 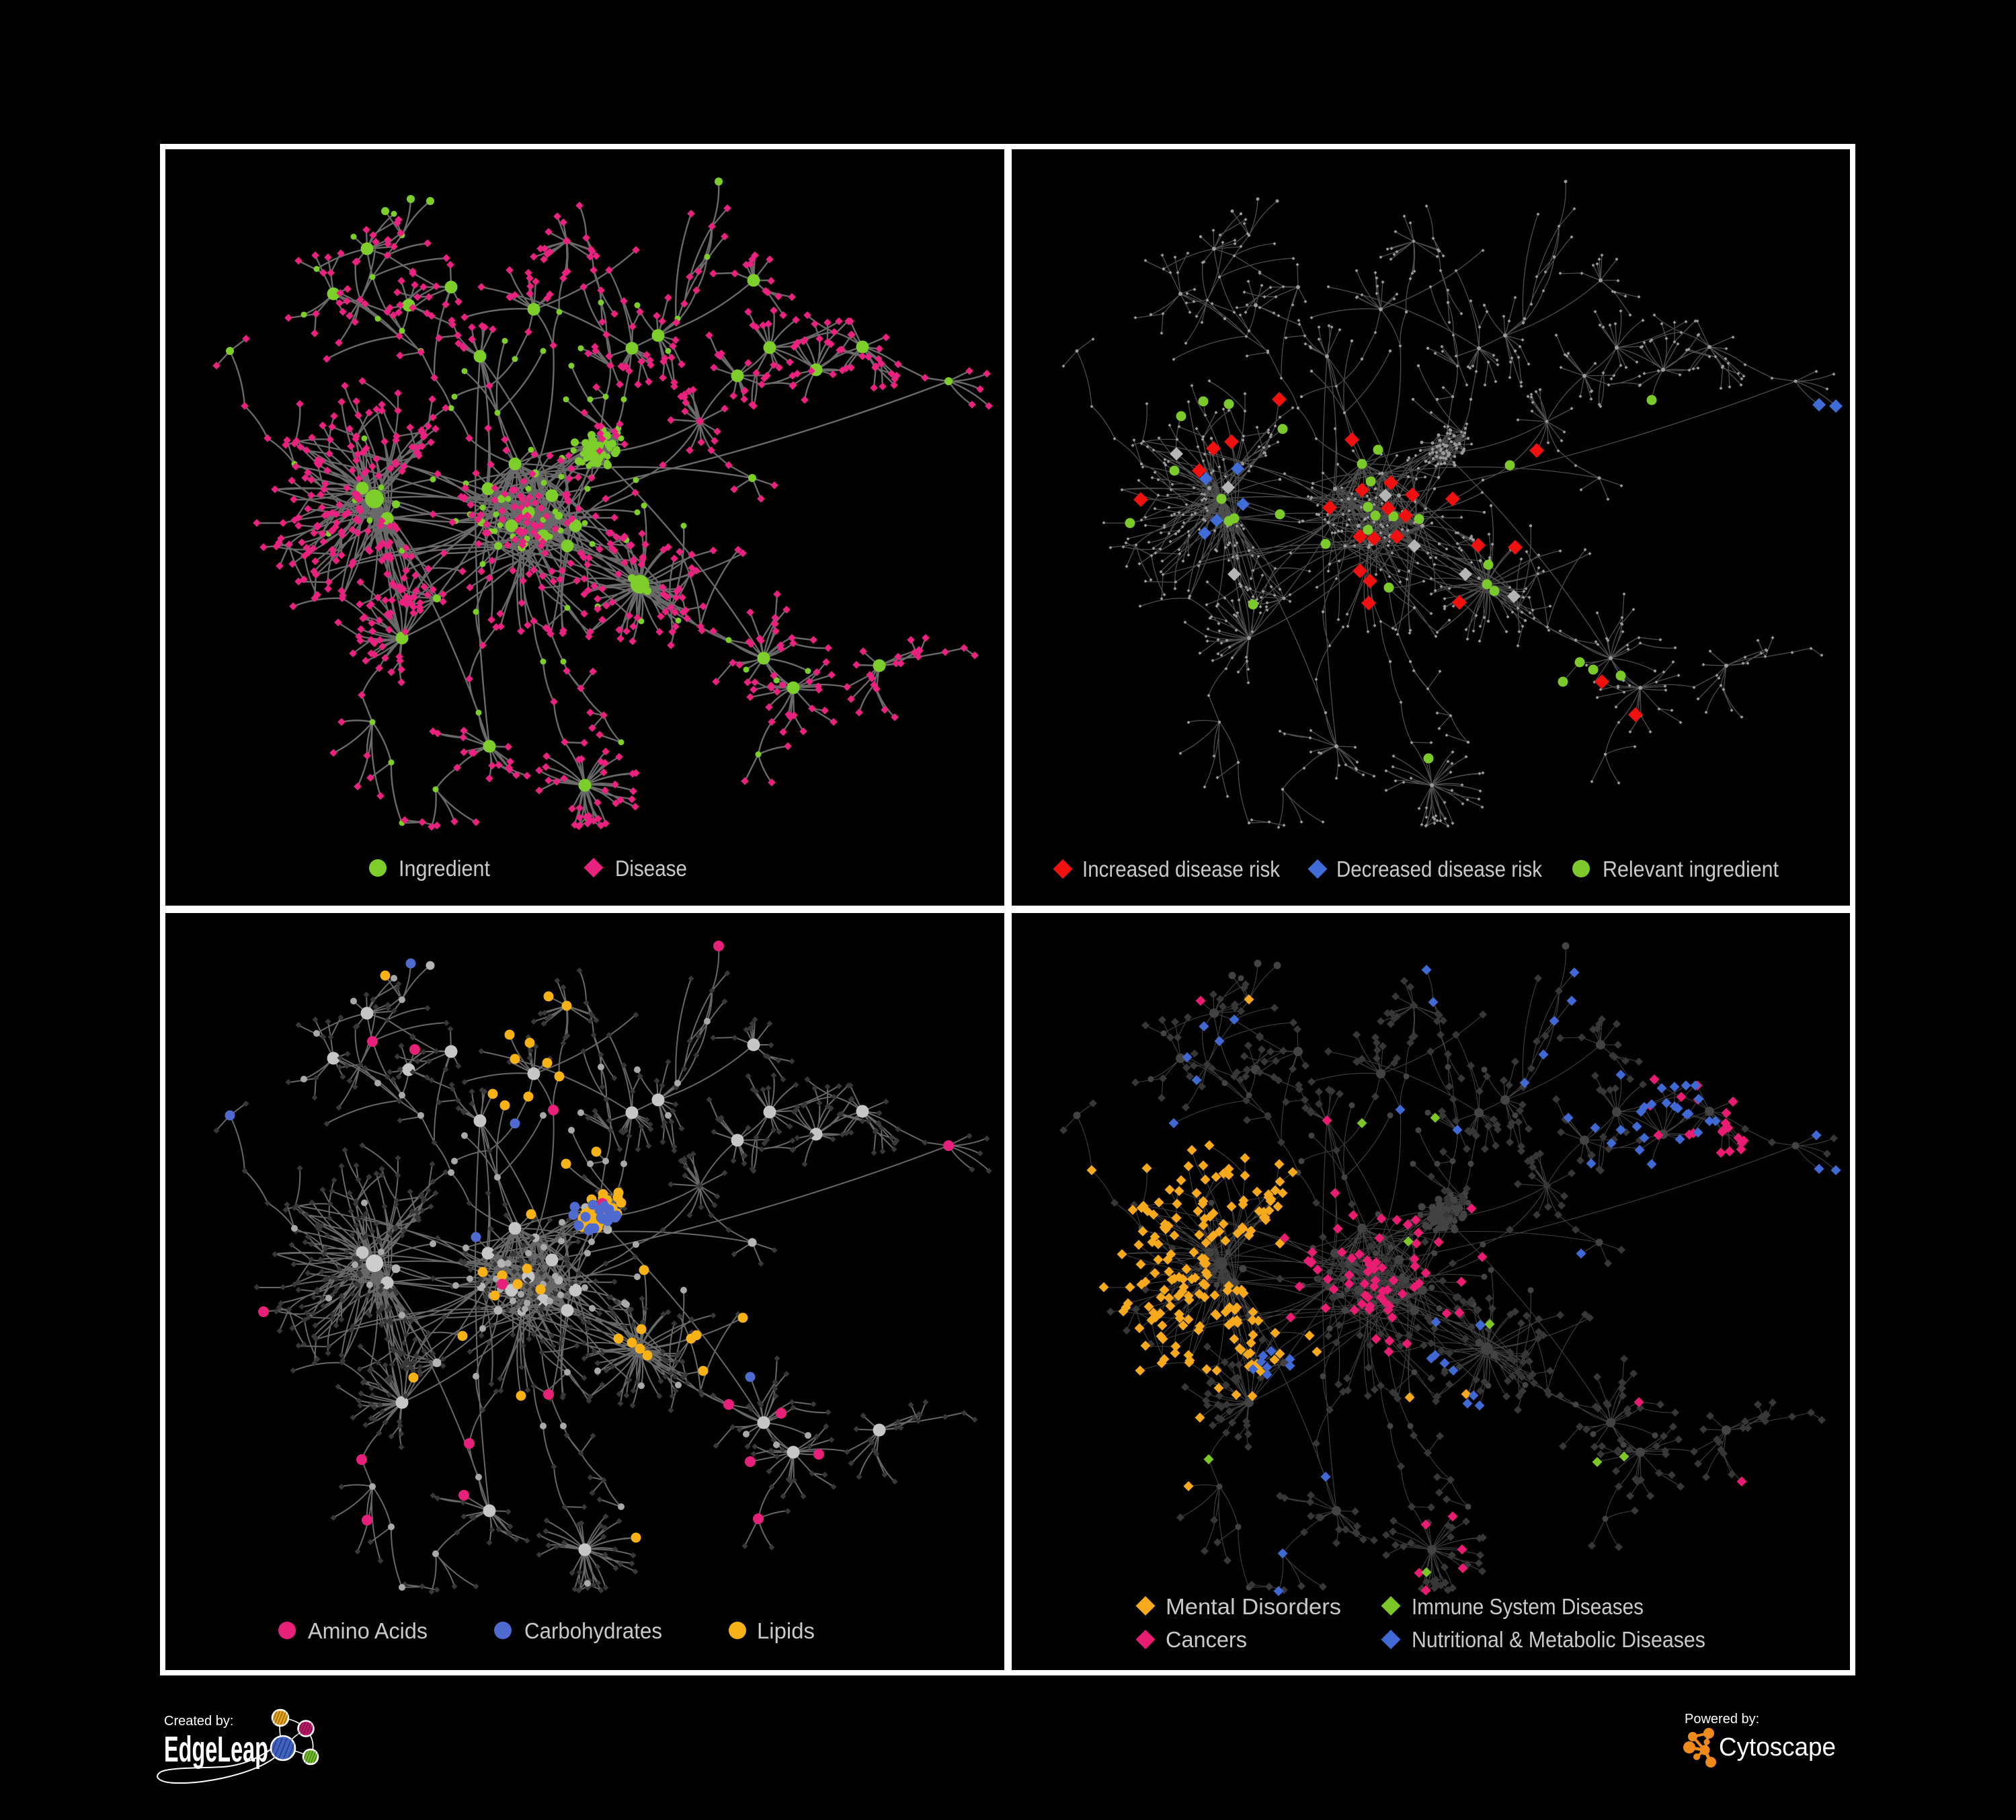 I want to click on svg-text: Relevant ingredient, so click(x=1691, y=869).